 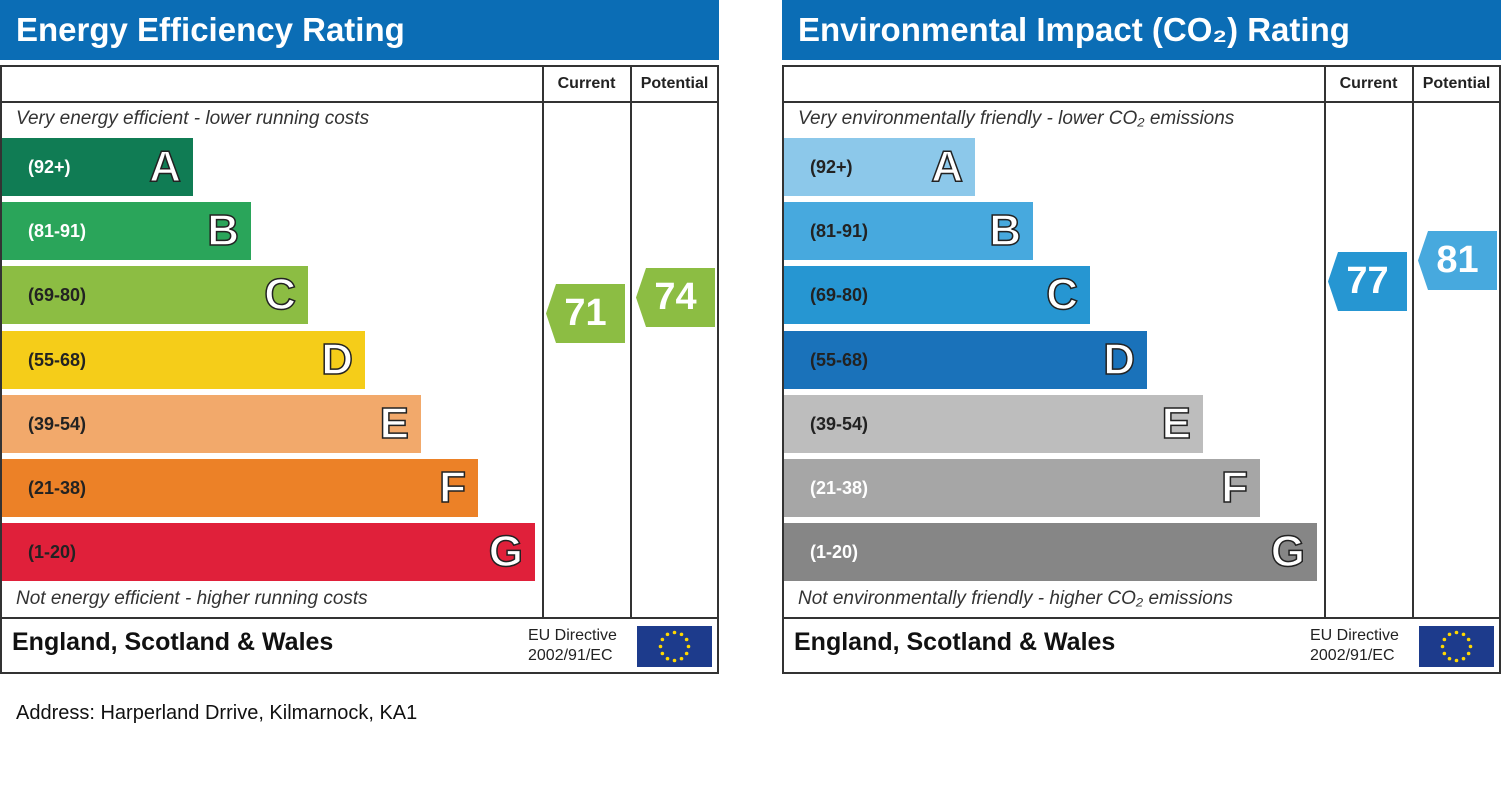 I want to click on potential-rating-arrow: 74, so click(x=675, y=297).